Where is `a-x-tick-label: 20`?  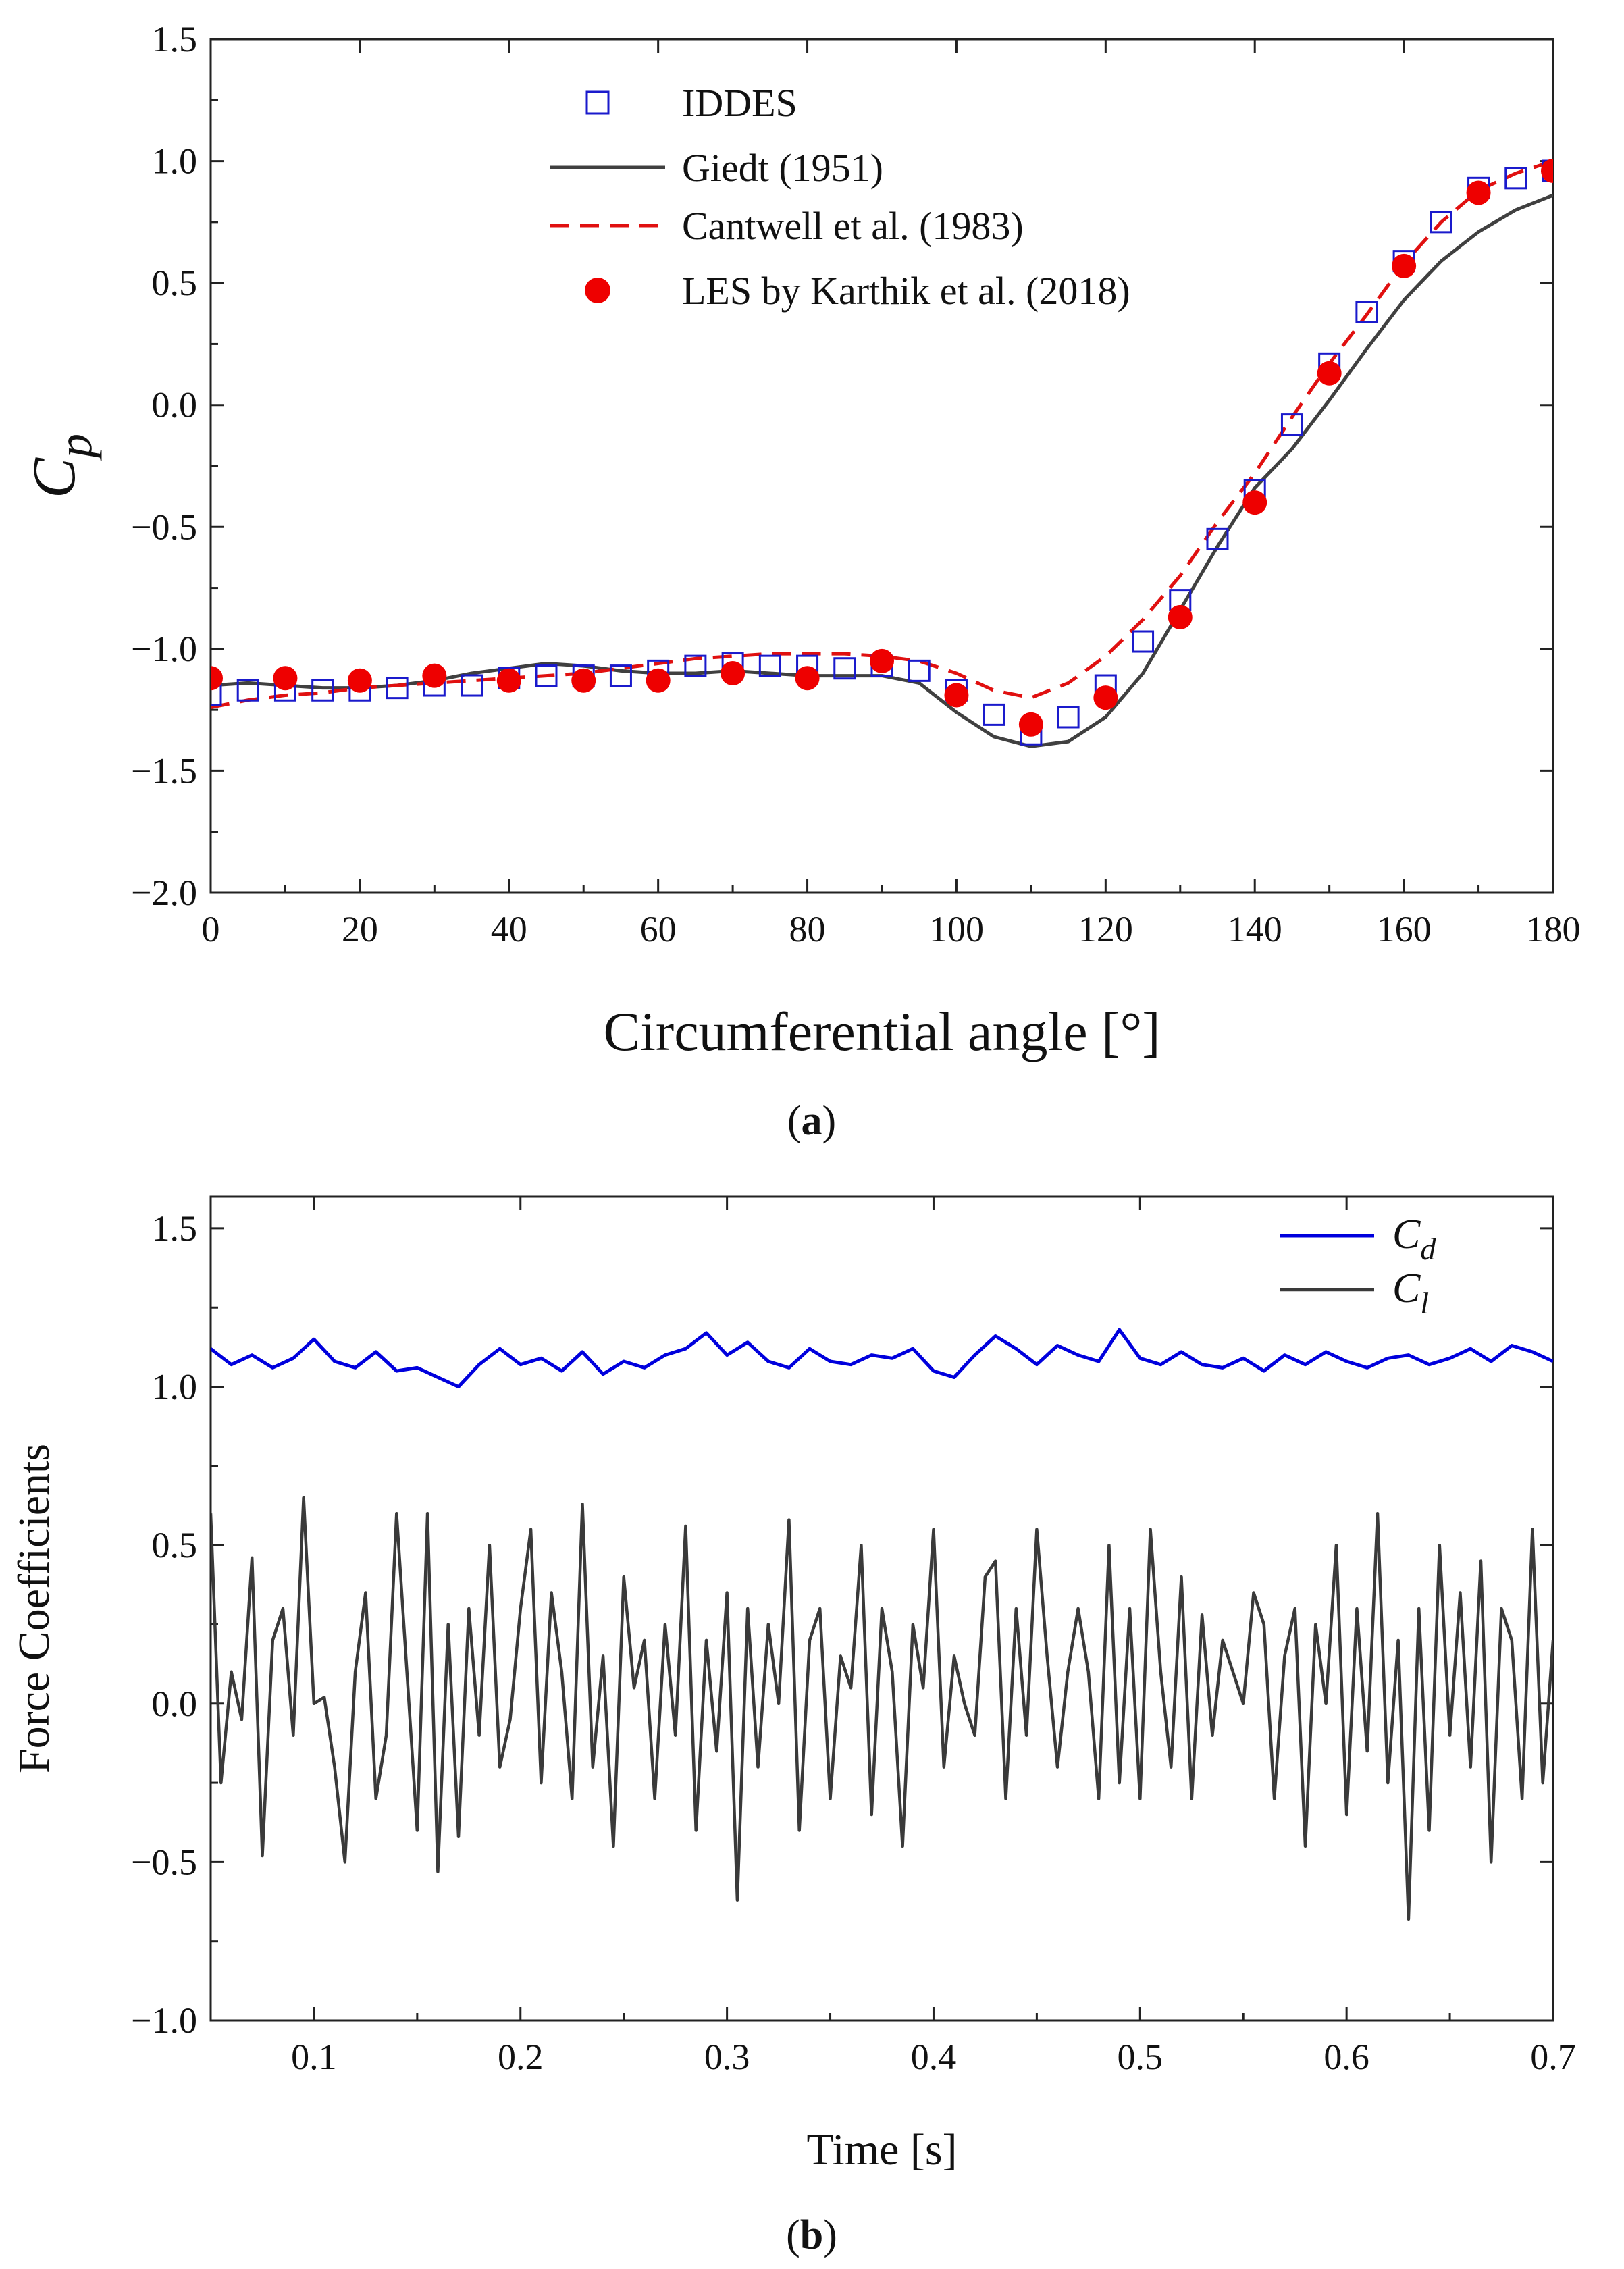
a-x-tick-label: 20 is located at coordinates (360, 929).